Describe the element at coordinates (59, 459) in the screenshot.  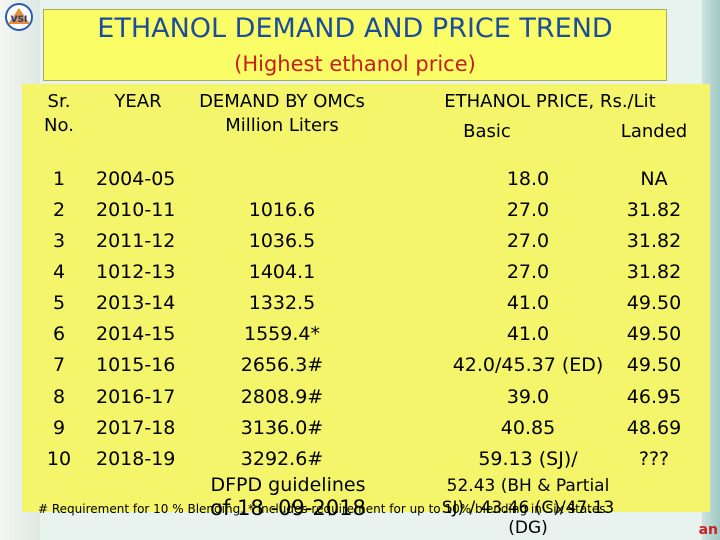
I see `row10-sr: 10` at that location.